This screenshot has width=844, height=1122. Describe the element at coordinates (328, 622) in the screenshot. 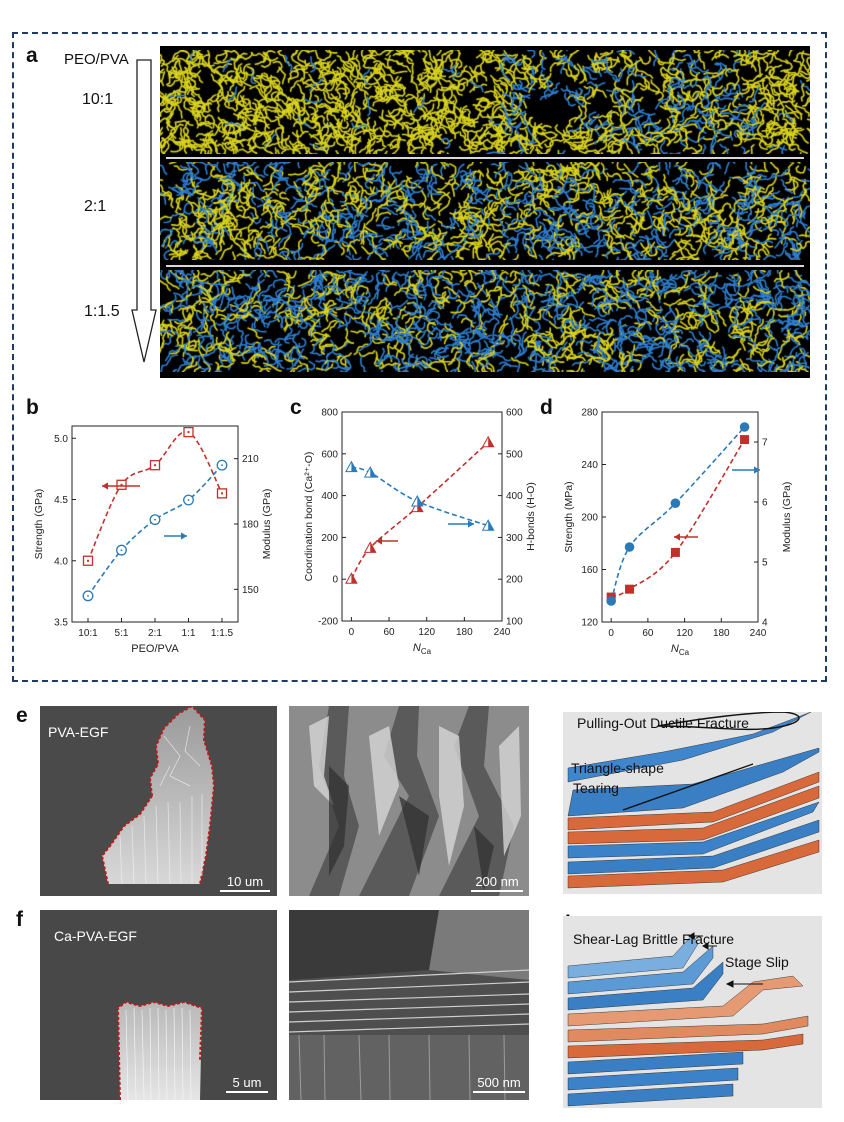

I see `y-tick-label-left: -200` at that location.